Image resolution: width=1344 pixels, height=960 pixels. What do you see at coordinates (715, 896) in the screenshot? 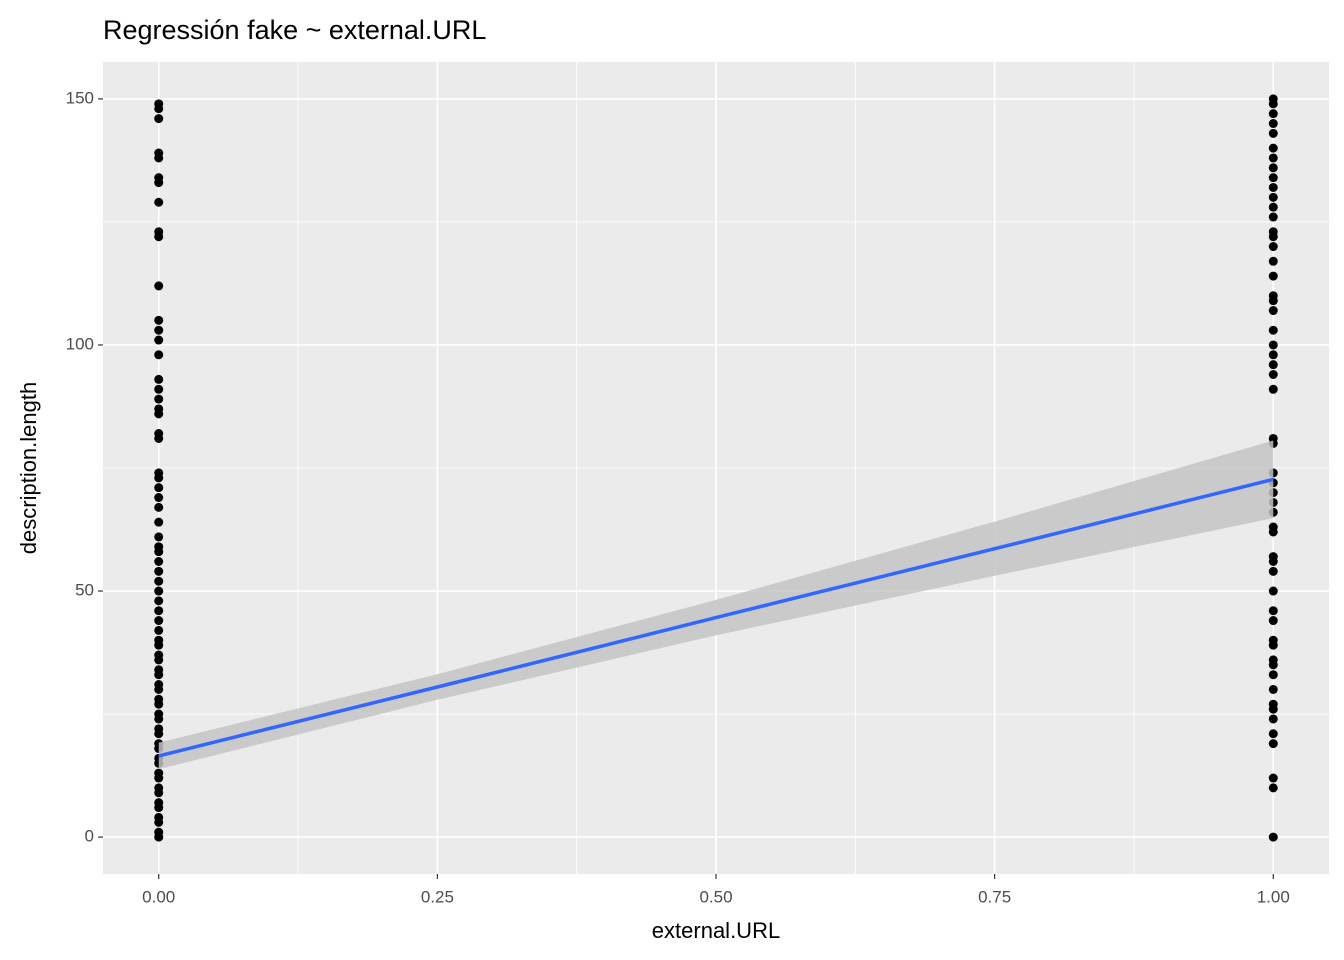
I see `x-tick-label: 0.50` at bounding box center [715, 896].